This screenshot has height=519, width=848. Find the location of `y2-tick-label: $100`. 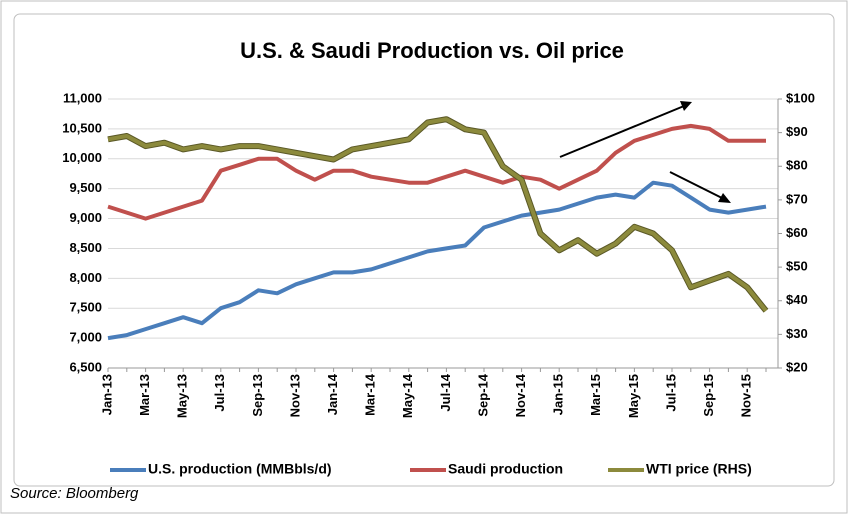

y2-tick-label: $100 is located at coordinates (800, 97).